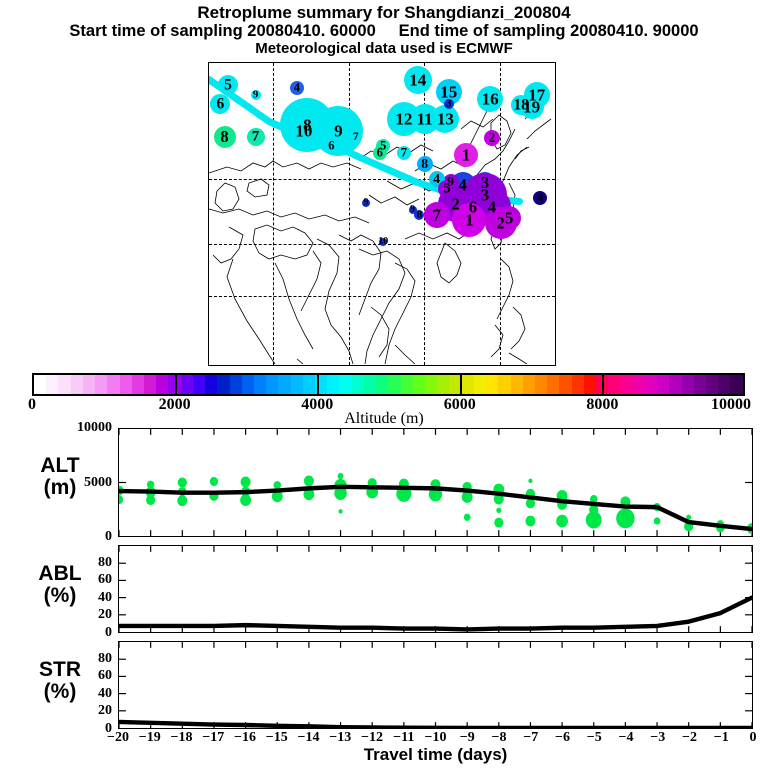 The height and width of the screenshot is (768, 768). Describe the element at coordinates (181, 737) in the screenshot. I see `x-axis-tick-label: −18` at that location.